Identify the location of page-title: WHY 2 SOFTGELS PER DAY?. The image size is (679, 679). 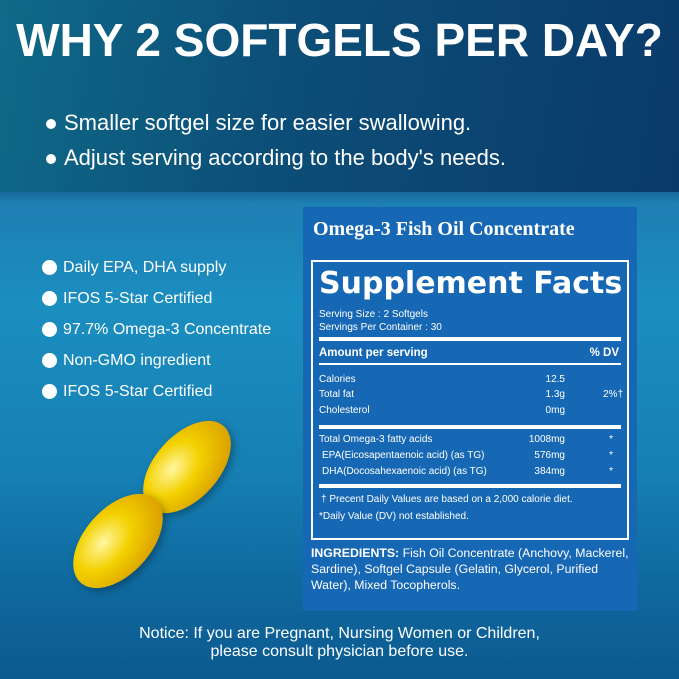
(339, 40).